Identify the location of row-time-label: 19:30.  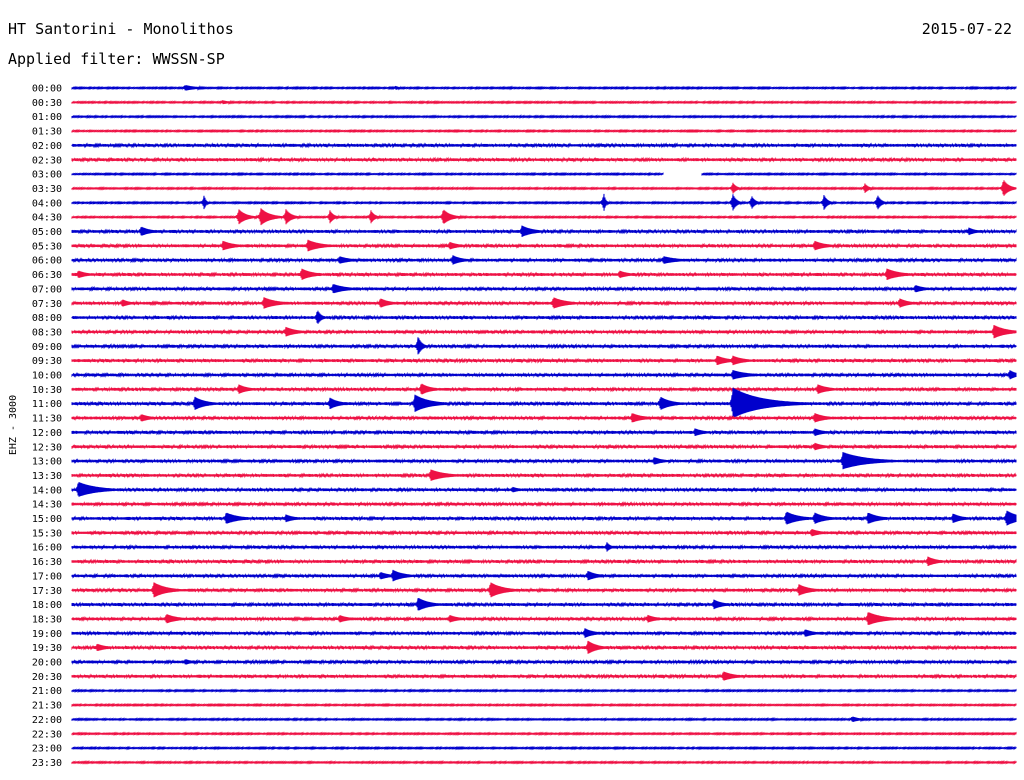
(47, 648).